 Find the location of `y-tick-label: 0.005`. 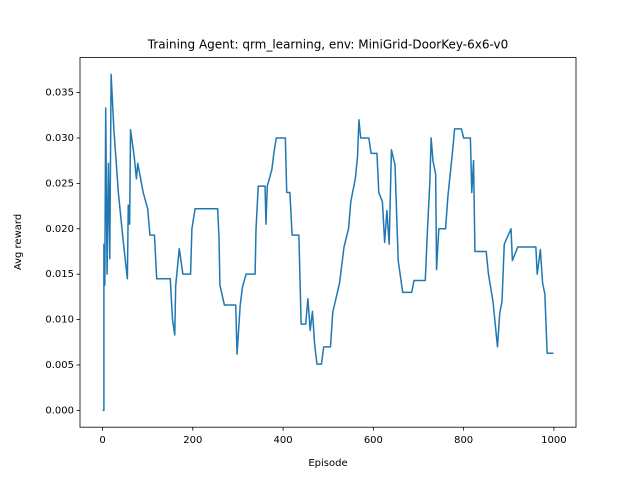

y-tick-label: 0.005 is located at coordinates (59, 365).